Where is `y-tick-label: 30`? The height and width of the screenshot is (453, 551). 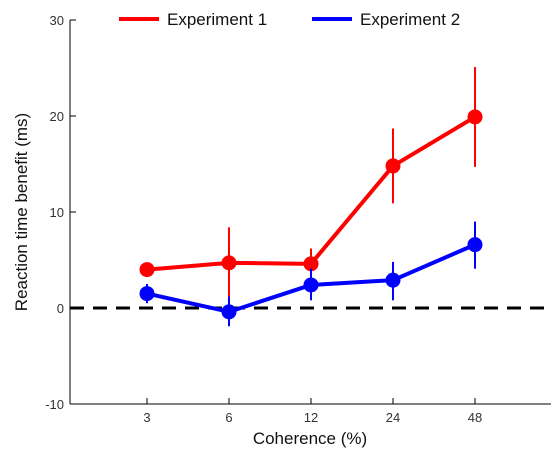
y-tick-label: 30 is located at coordinates (57, 20).